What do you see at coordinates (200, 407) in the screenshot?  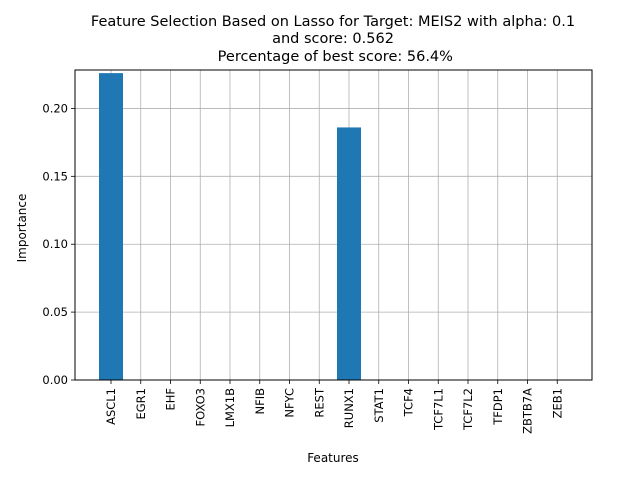 I see `x-tick-label: FOXO3` at bounding box center [200, 407].